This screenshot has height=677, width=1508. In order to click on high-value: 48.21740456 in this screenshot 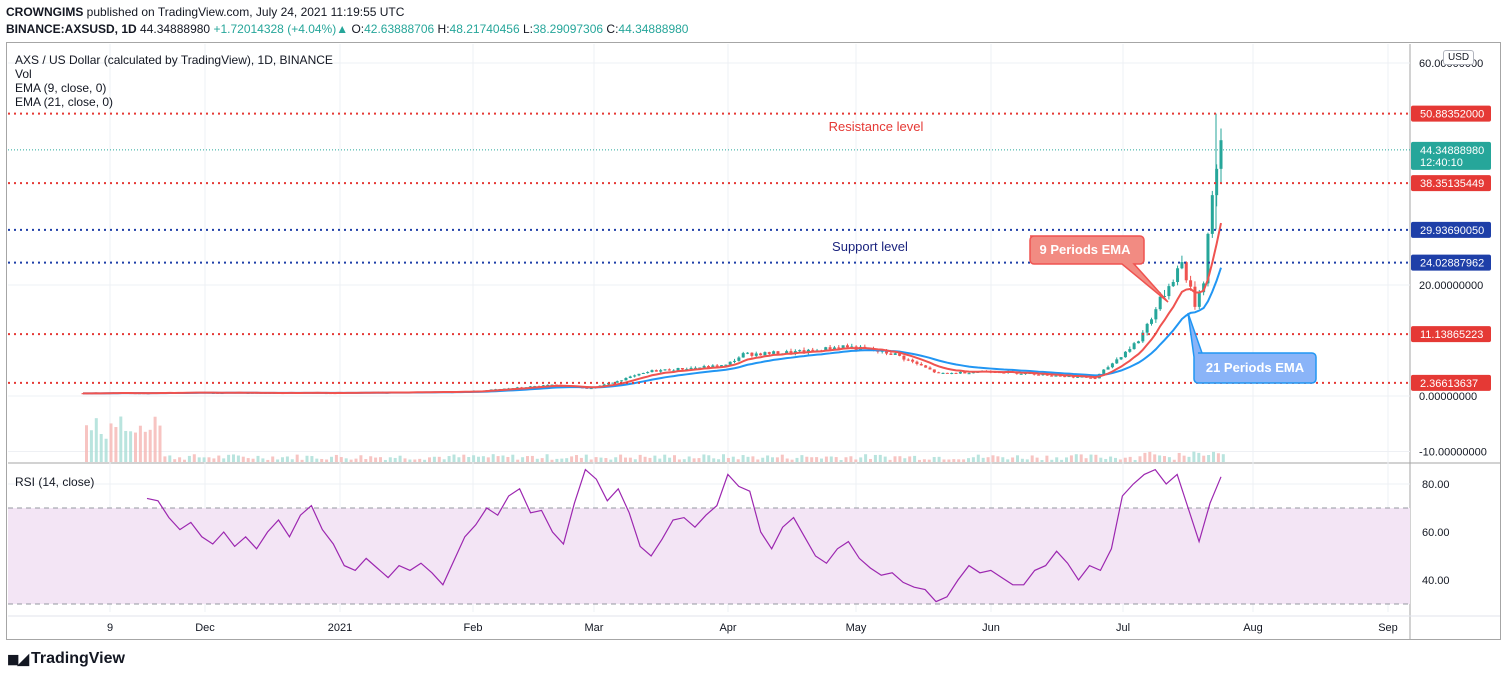, I will do `click(484, 29)`.